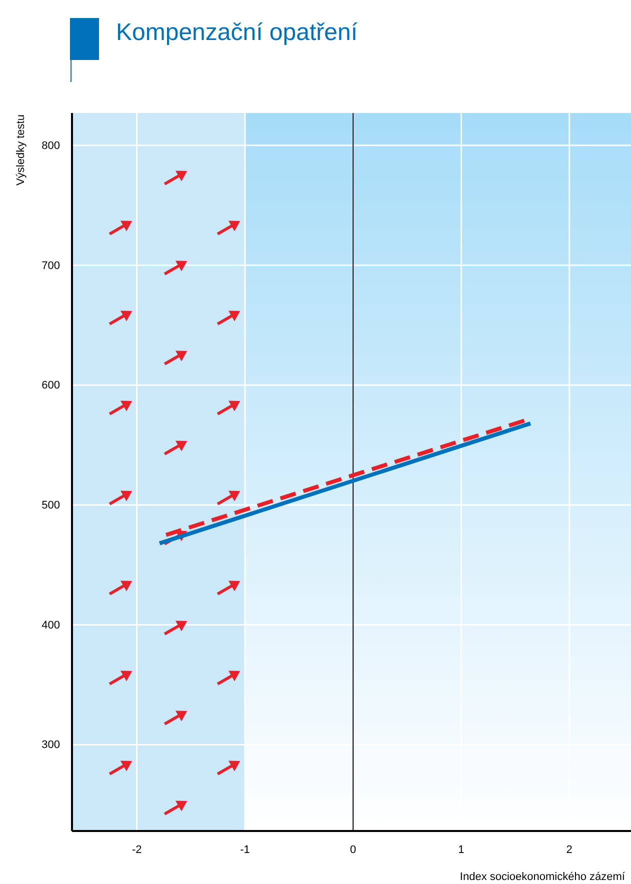 The width and height of the screenshot is (631, 884). What do you see at coordinates (51, 146) in the screenshot?
I see `y-tick-label: 800` at bounding box center [51, 146].